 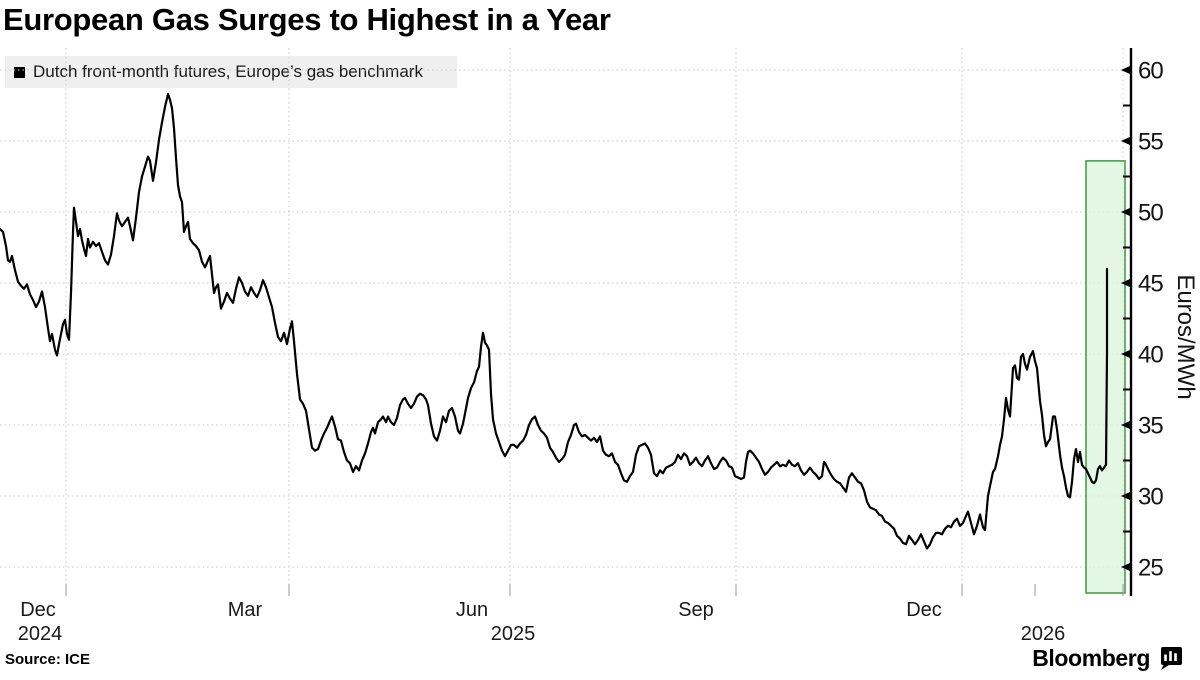 I want to click on bloomberg-brand: Bloomberg, so click(x=1107, y=658).